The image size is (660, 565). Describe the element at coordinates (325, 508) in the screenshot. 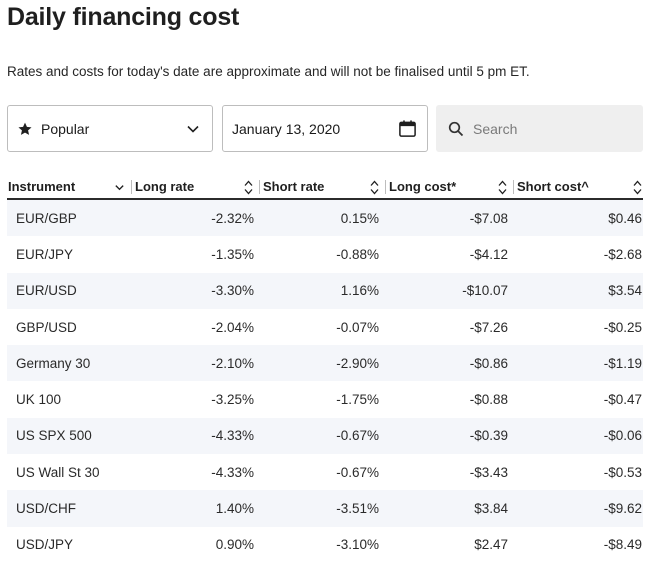

I see `table-row: USD/CHF 1.40% -3.51% $3.84 -$9.62` at that location.